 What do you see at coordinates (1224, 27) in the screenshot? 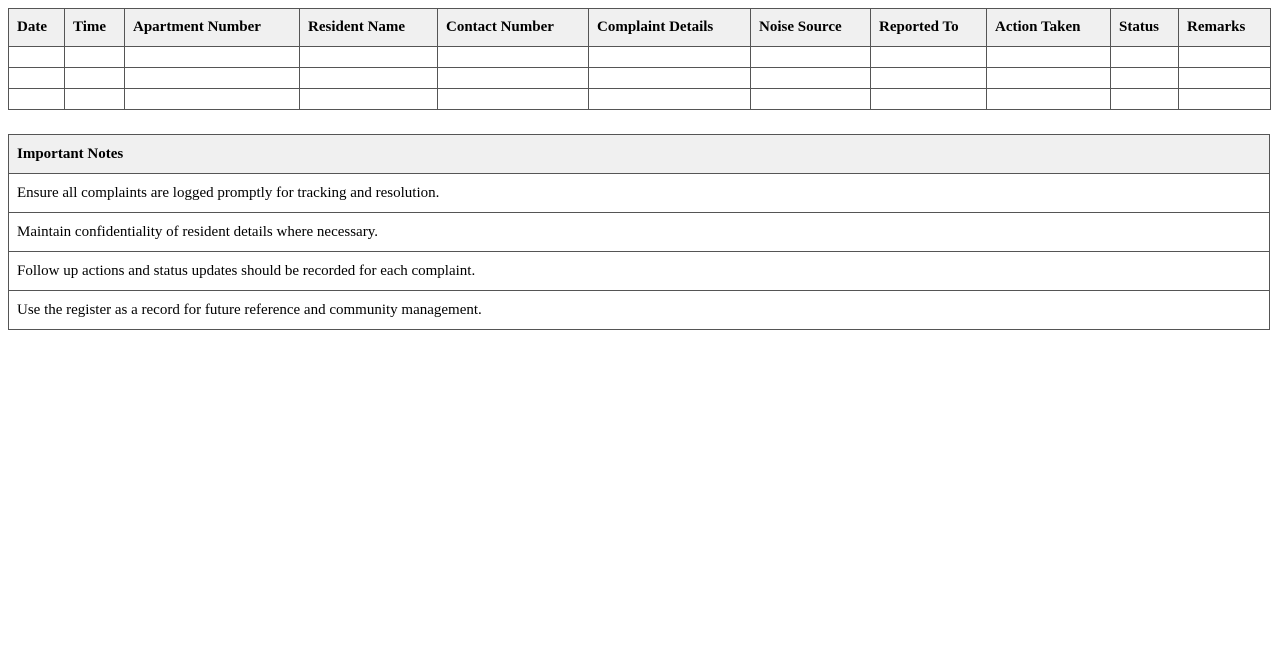
I see `header-remarks: Remarks` at bounding box center [1224, 27].